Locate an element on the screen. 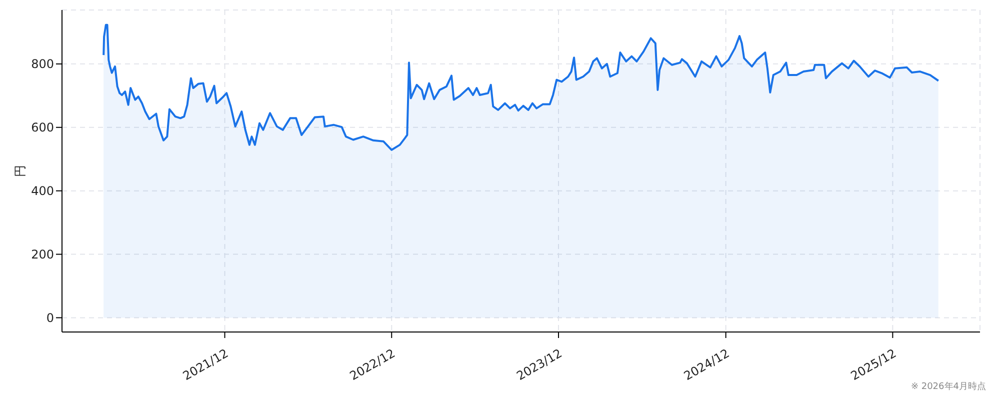 The width and height of the screenshot is (994, 401). y-tick-label: 0 is located at coordinates (50, 317).